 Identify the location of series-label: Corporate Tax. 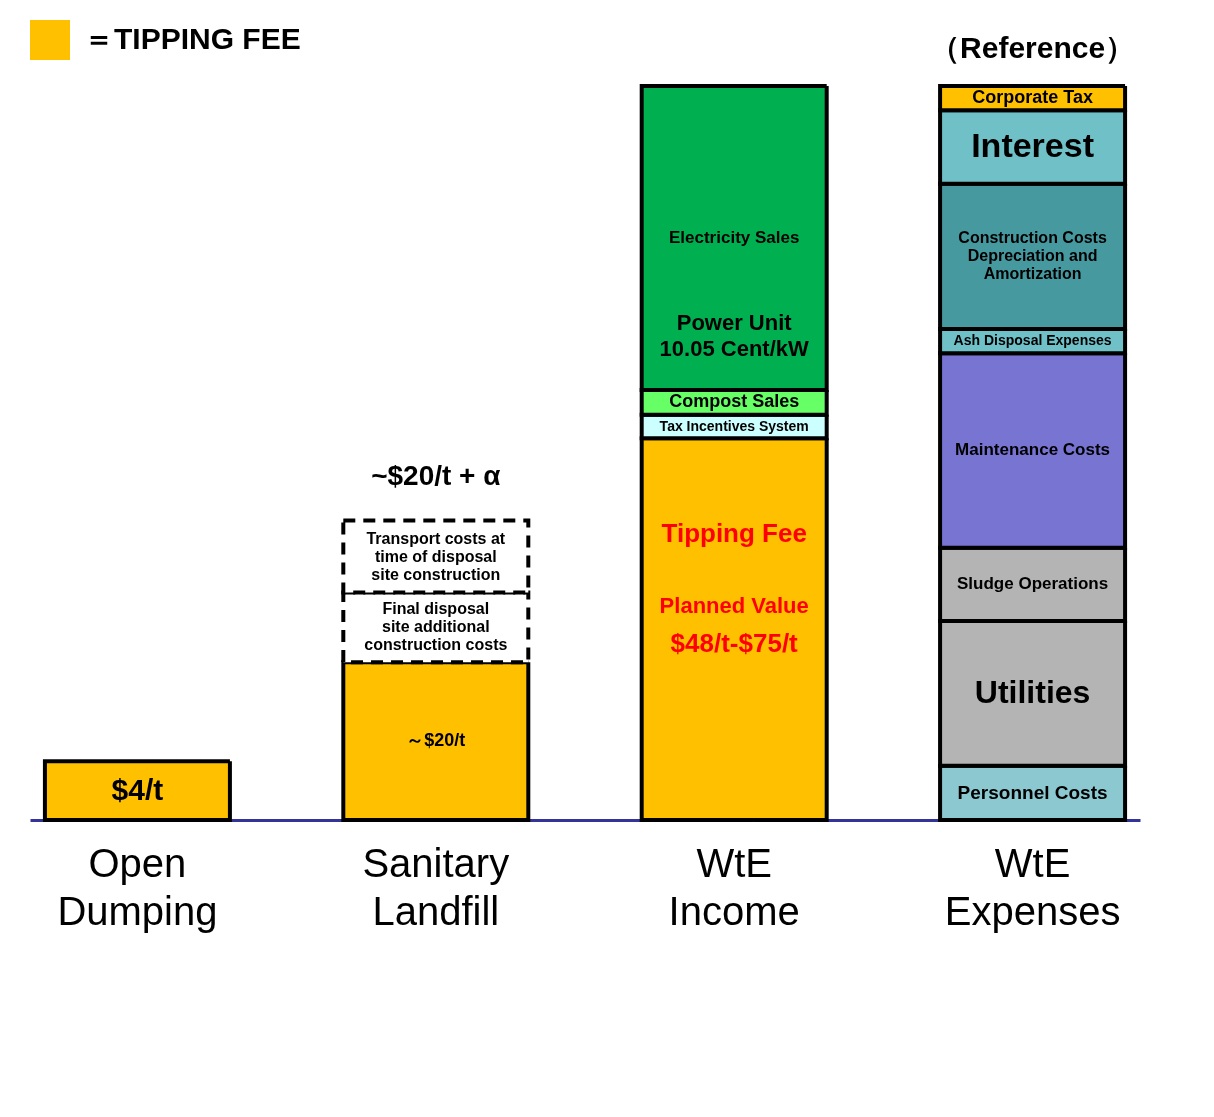
(1032, 97).